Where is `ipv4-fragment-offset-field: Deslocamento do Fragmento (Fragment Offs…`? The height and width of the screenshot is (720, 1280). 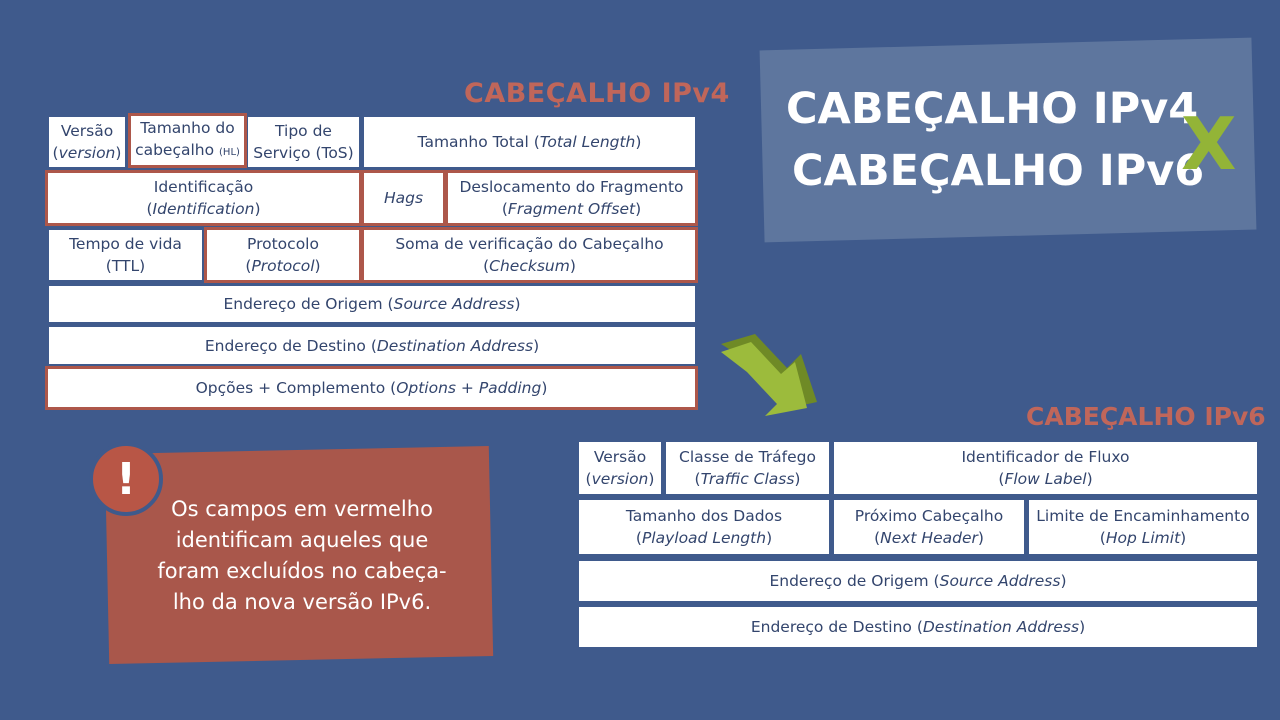 ipv4-fragment-offset-field: Deslocamento do Fragmento (Fragment Offs… is located at coordinates (571, 198).